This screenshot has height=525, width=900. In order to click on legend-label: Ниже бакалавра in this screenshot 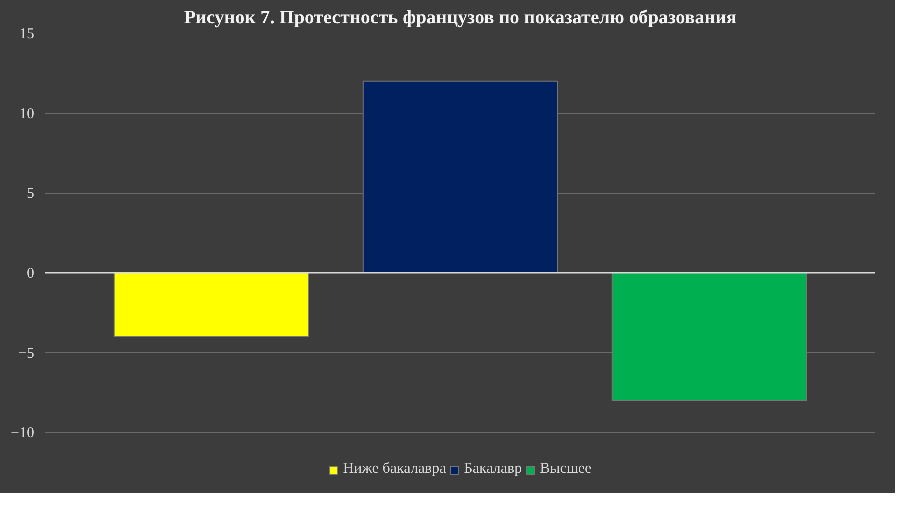, I will do `click(394, 469)`.